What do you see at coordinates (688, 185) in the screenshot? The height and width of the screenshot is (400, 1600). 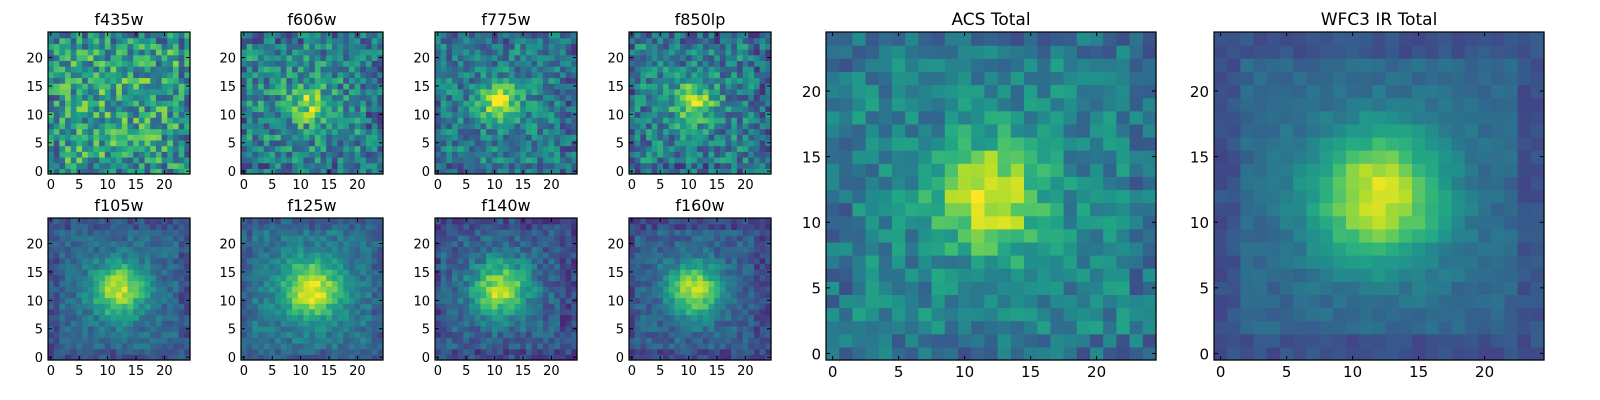 I see `x-tick-label: 10` at bounding box center [688, 185].